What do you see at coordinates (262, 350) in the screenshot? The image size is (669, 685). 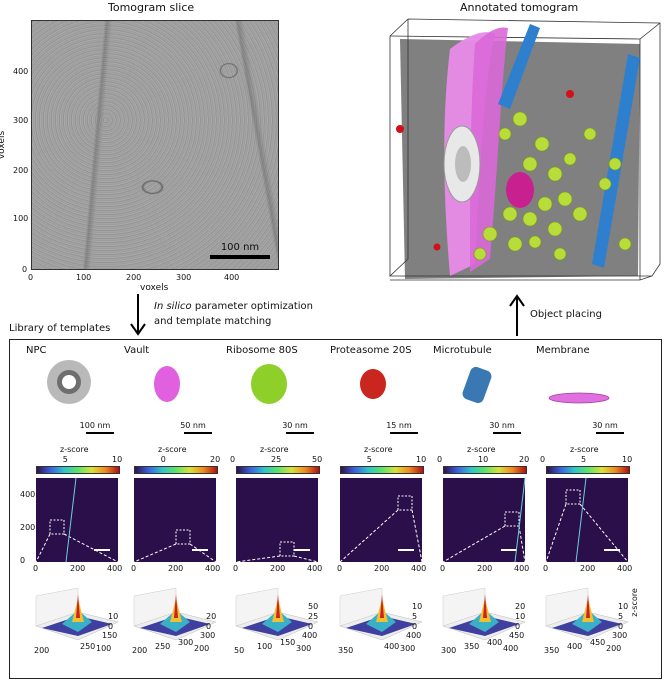 I see `template-name: Ribosome 80S` at bounding box center [262, 350].